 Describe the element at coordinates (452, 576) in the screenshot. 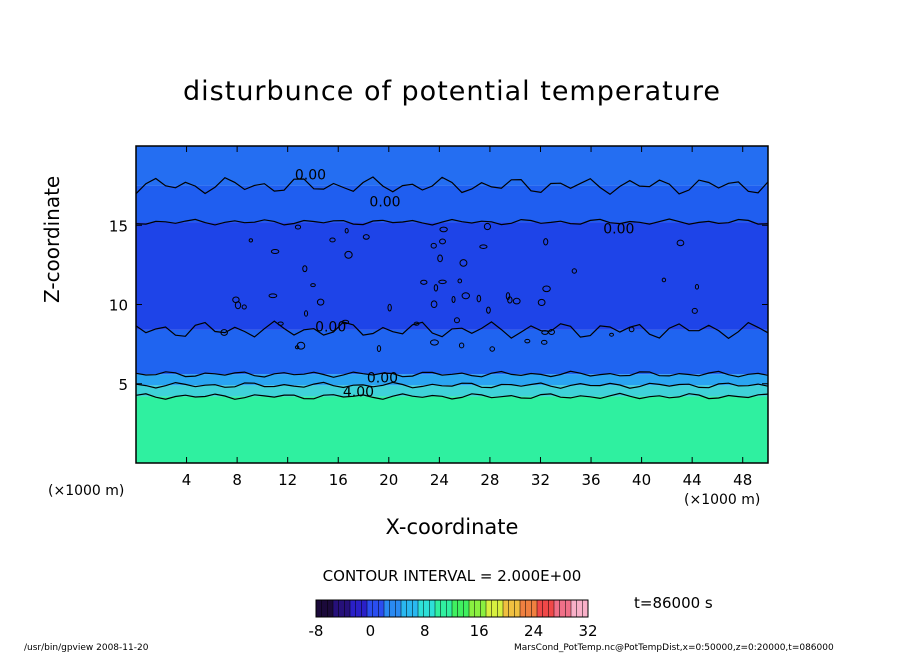

I see `contour-interval: CONTOUR INTERVAL = 2.000E+00` at that location.